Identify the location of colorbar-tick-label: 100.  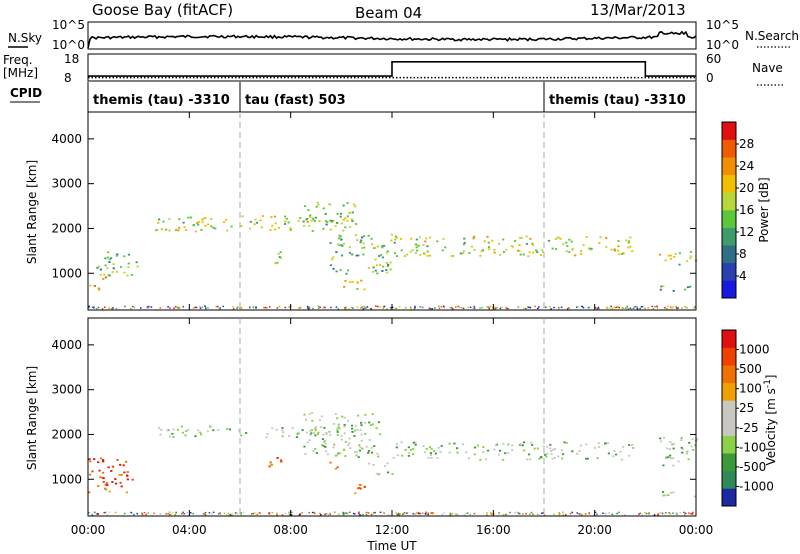
(750, 389).